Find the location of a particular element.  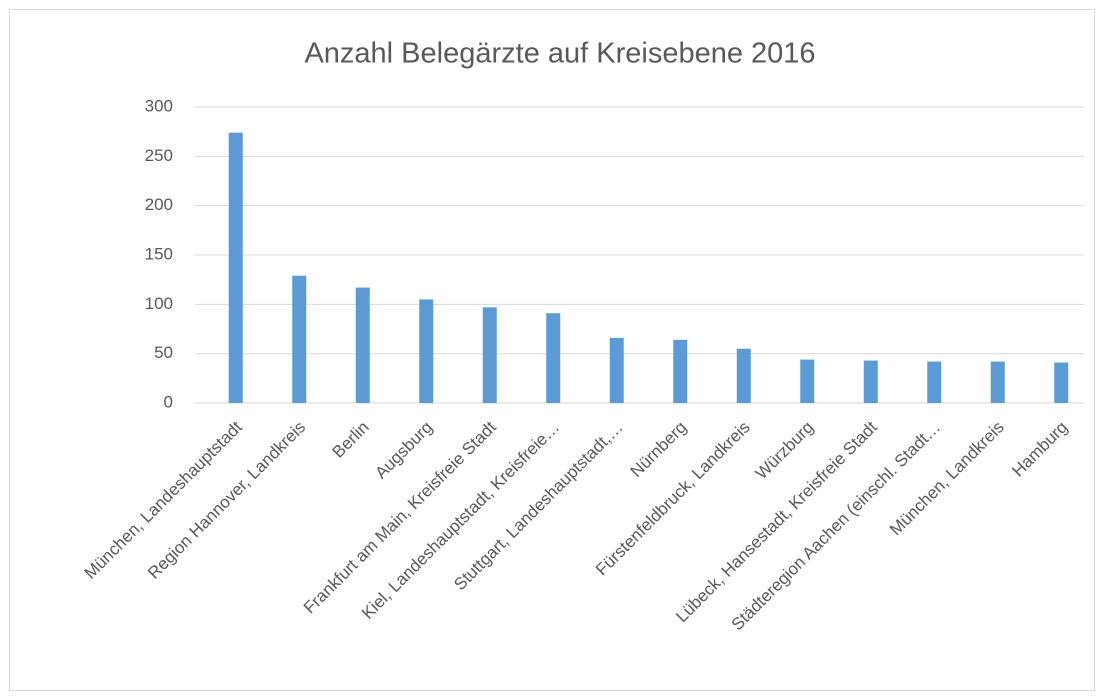

y-tick-label: 200 is located at coordinates (159, 204).